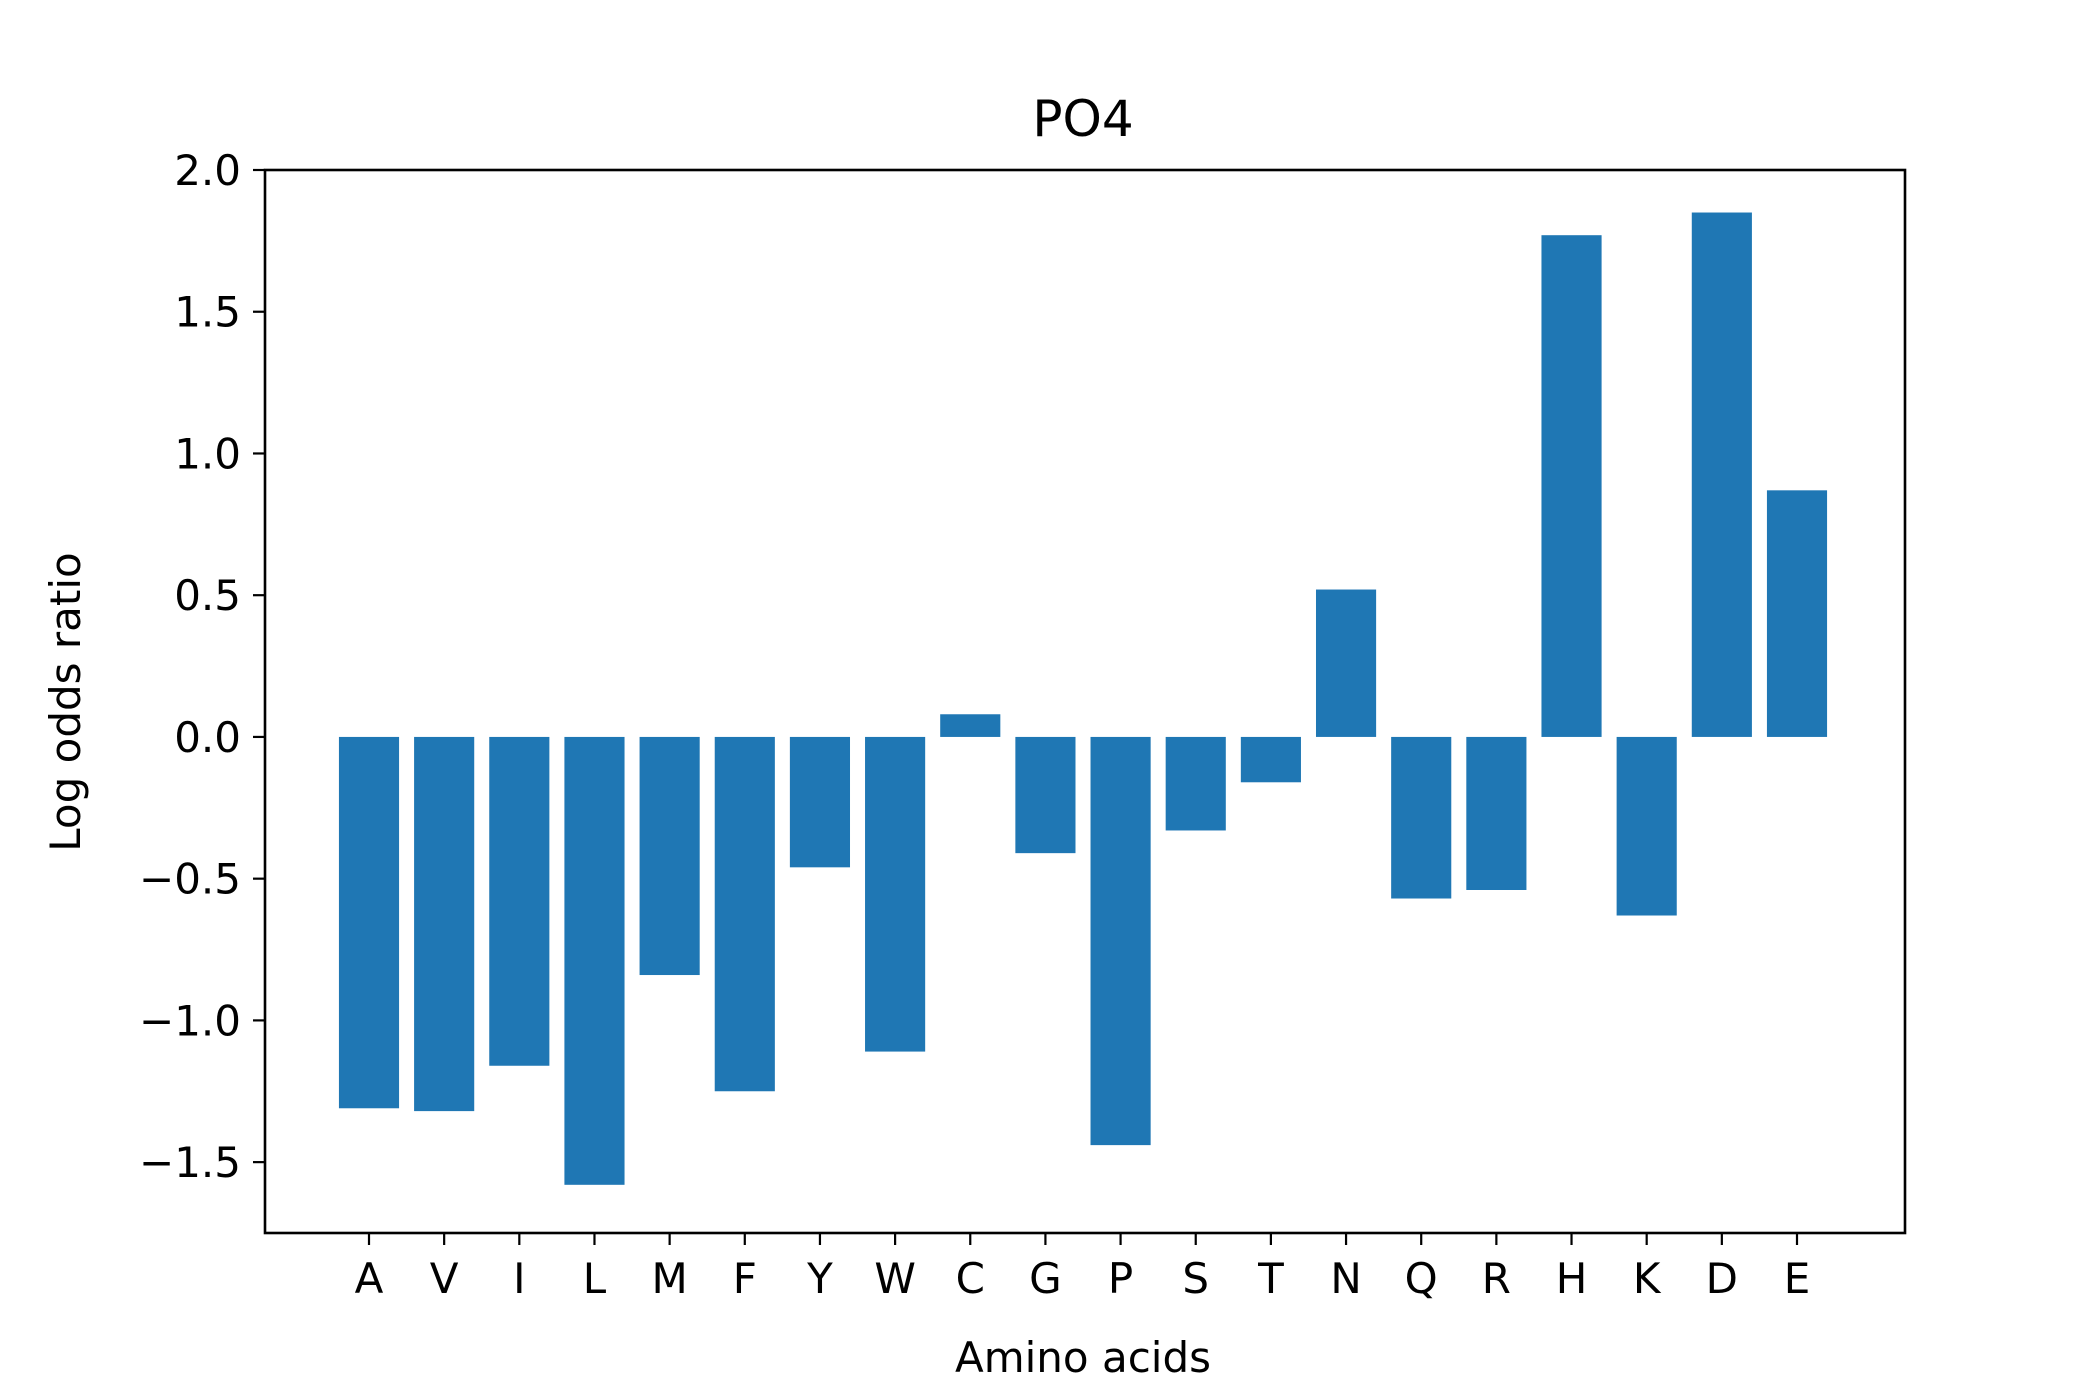 The width and height of the screenshot is (2100, 1400). What do you see at coordinates (970, 1278) in the screenshot?
I see `x-tick-label: C` at bounding box center [970, 1278].